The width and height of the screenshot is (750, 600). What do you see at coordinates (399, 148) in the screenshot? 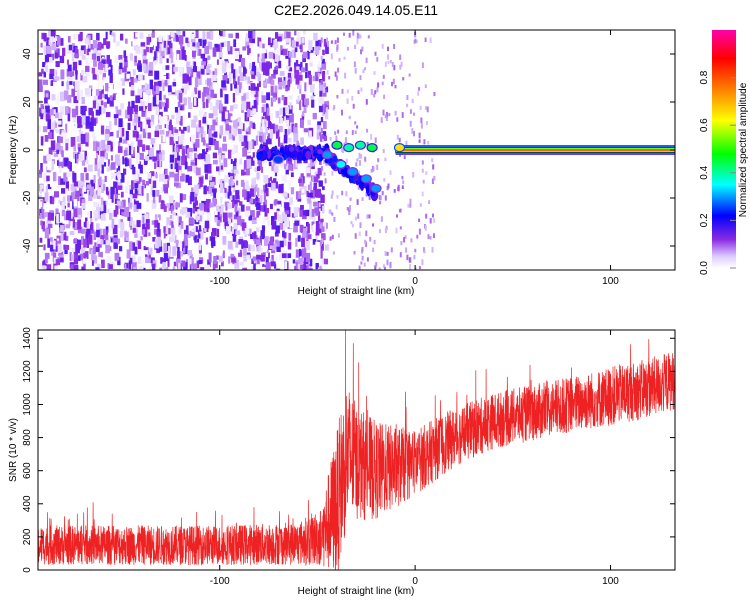
I see `spectral-blob` at bounding box center [399, 148].